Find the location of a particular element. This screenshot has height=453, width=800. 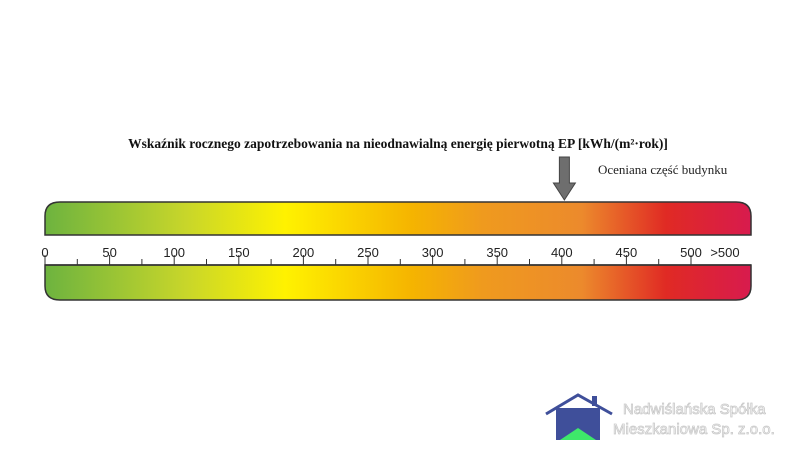

tick-label: 0 is located at coordinates (44, 252).